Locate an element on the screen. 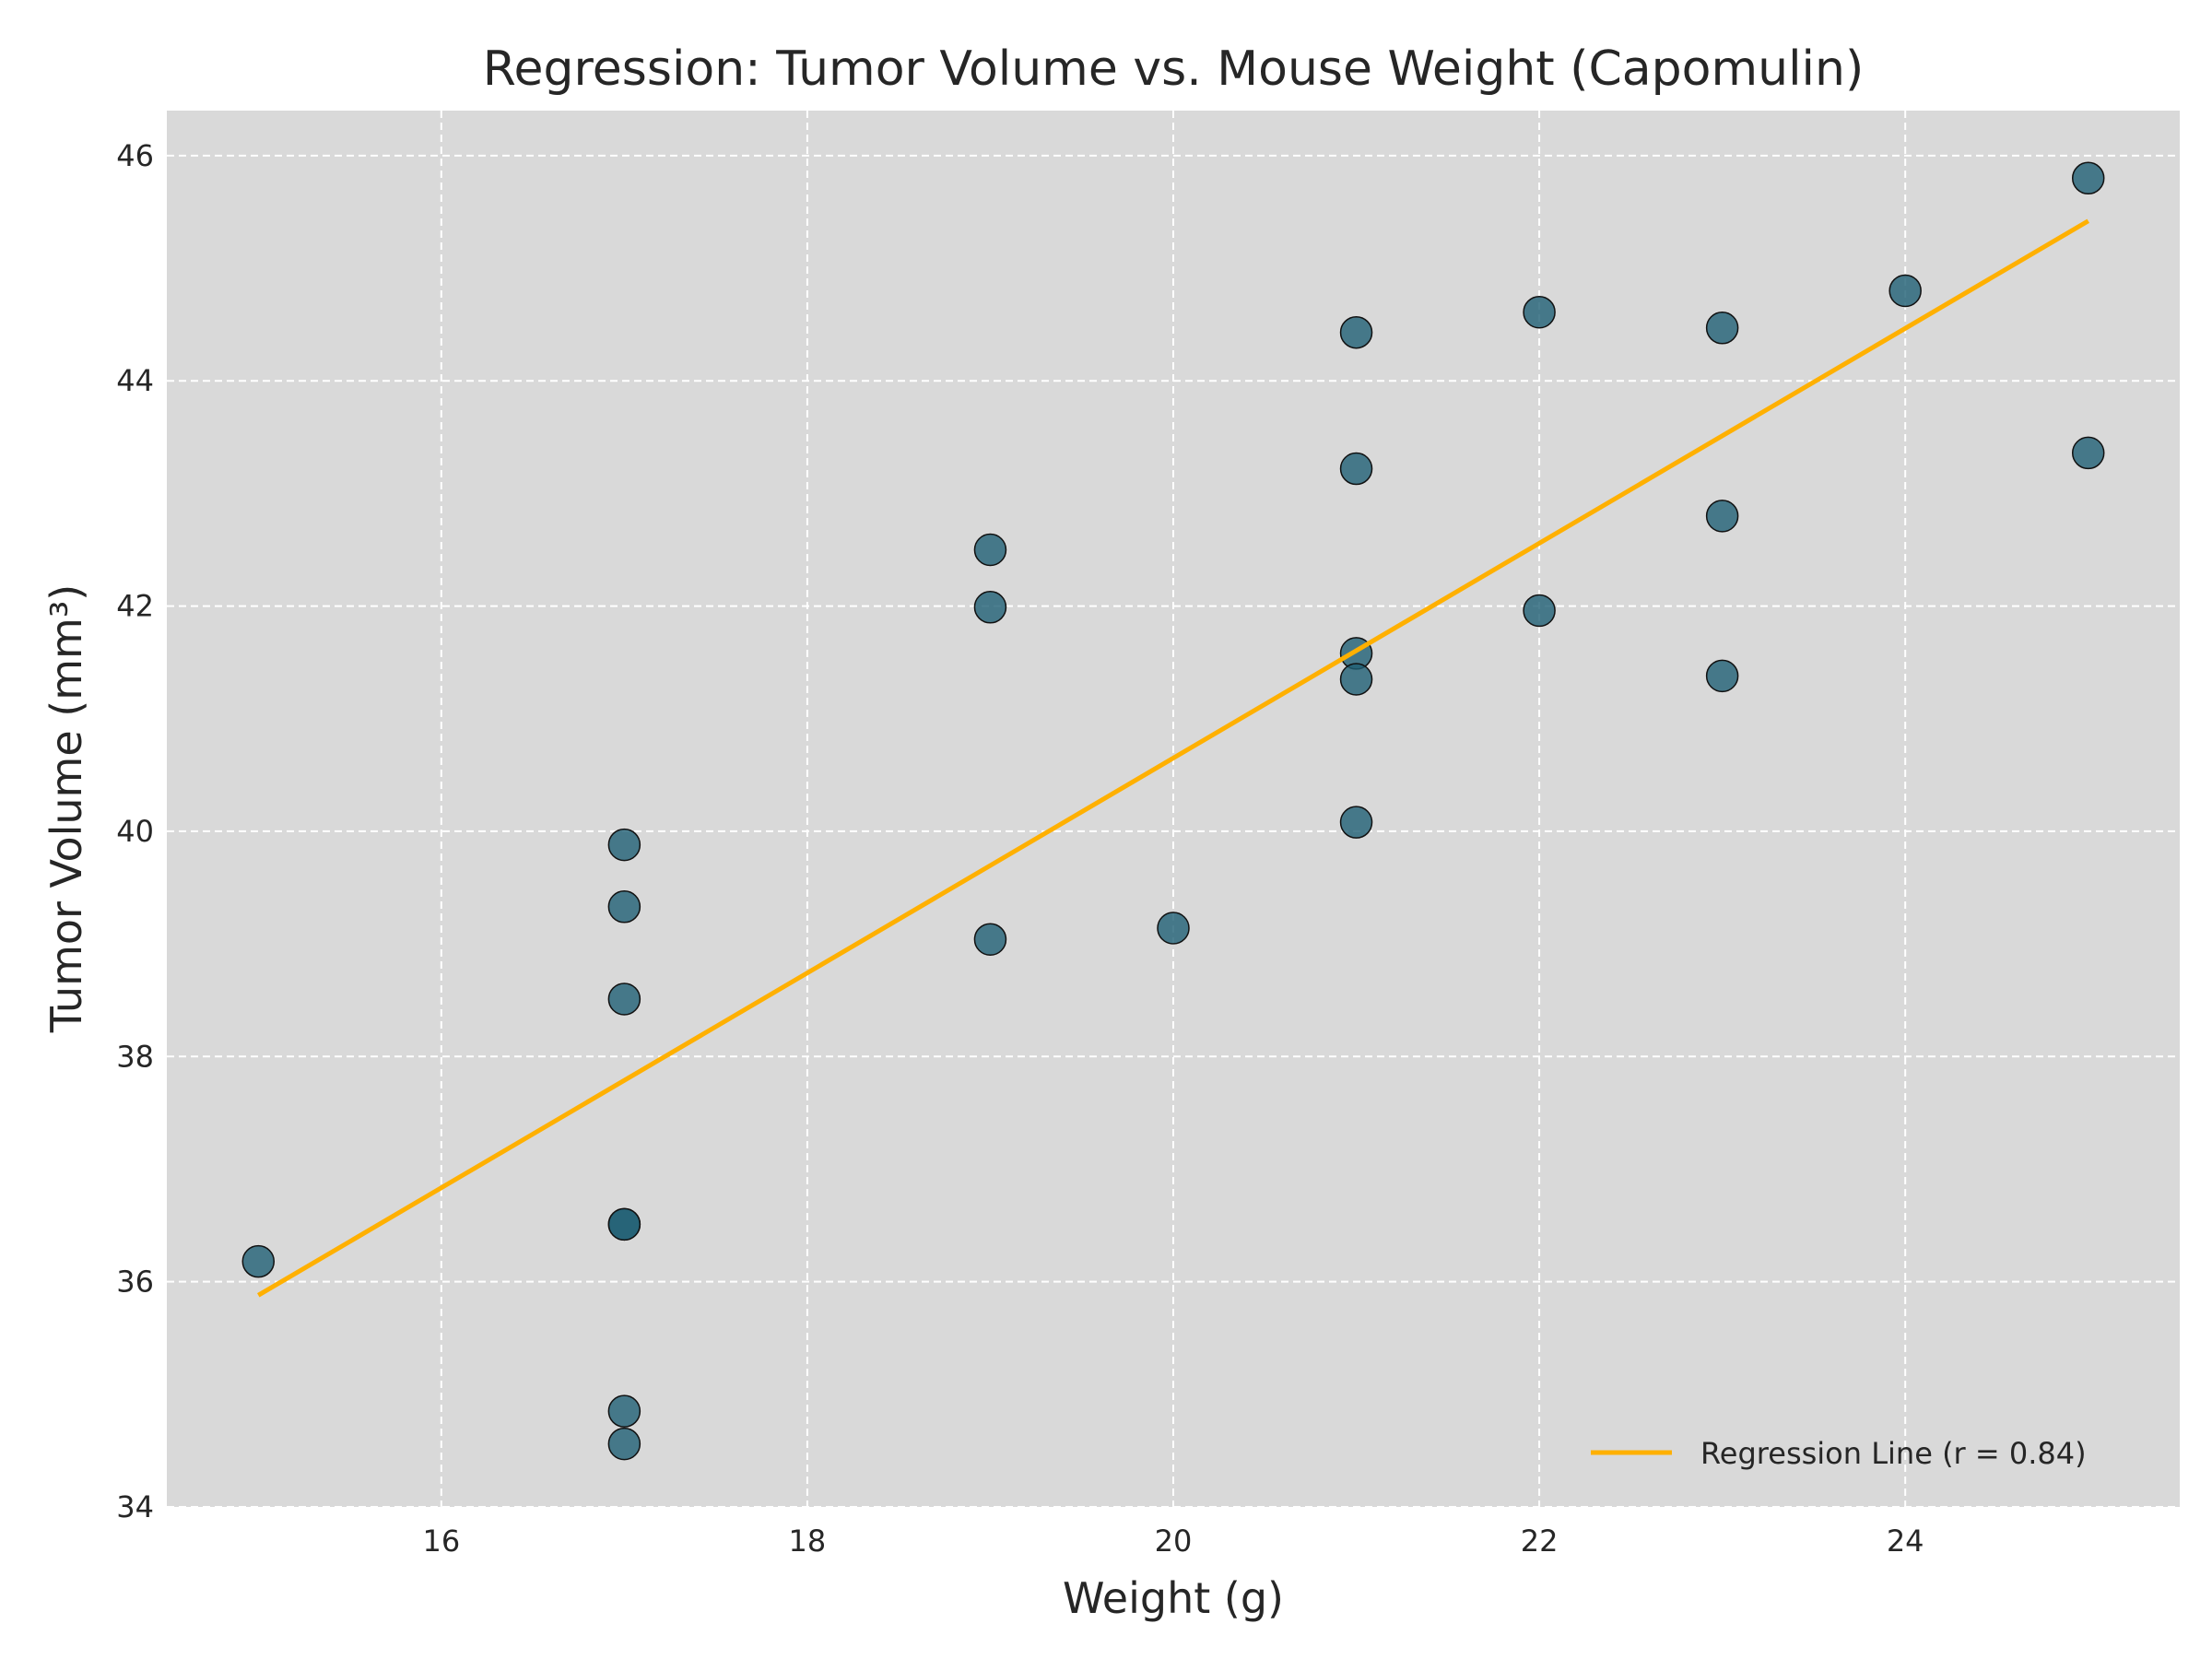  y-tick-label: 46 is located at coordinates (135, 155).